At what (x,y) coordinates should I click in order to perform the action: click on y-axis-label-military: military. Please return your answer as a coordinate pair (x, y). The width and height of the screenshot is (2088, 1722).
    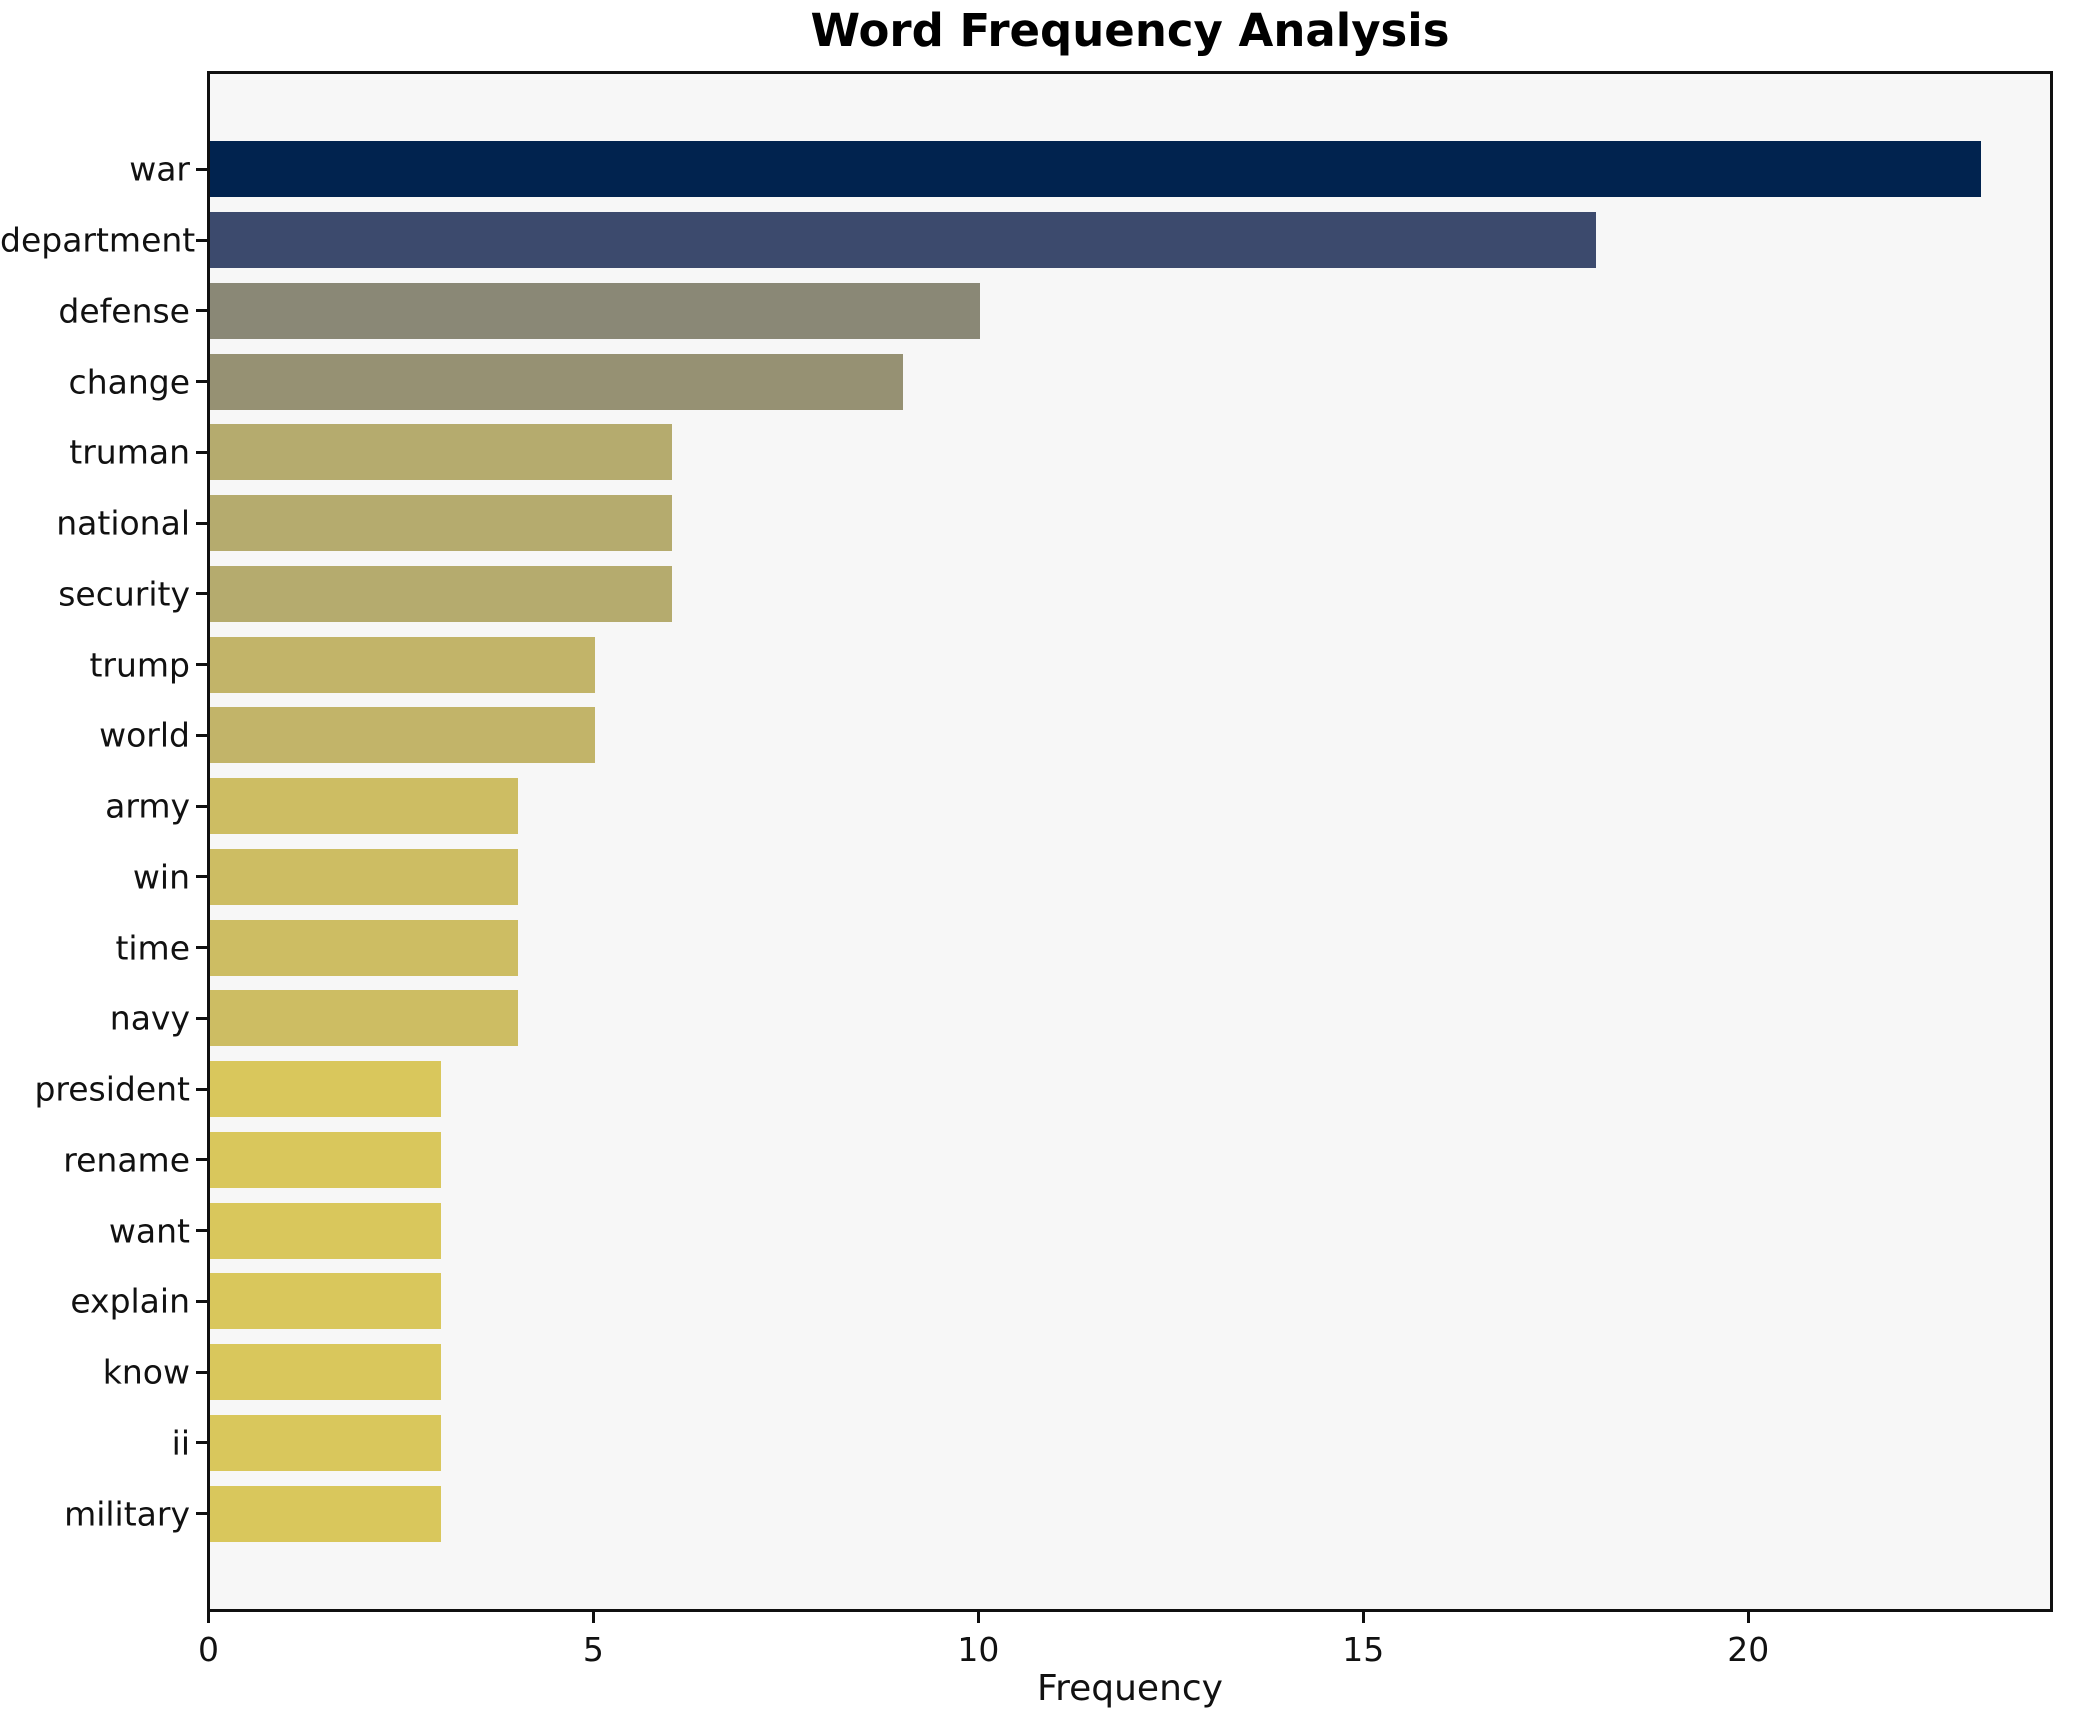
    Looking at the image, I should click on (127, 1514).